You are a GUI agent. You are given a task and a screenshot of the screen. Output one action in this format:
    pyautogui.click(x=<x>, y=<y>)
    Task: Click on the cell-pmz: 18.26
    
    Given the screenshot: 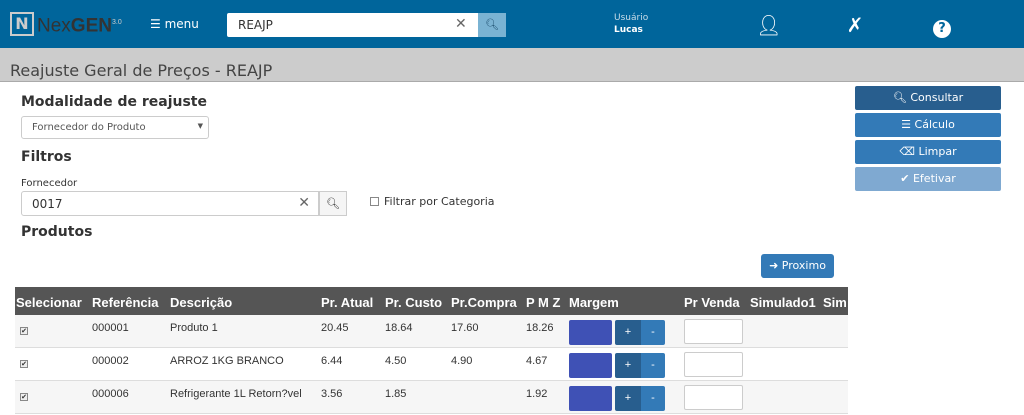 What is the action you would take?
    pyautogui.click(x=540, y=328)
    